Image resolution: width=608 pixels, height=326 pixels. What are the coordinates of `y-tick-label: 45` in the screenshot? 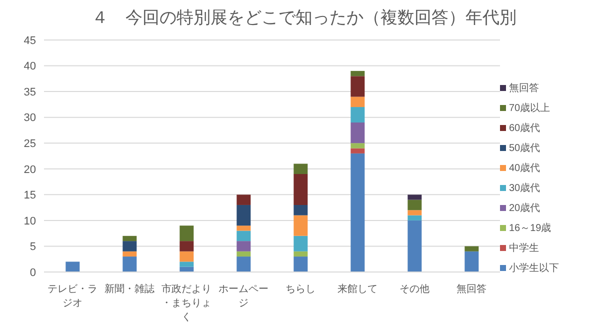 It's located at (30, 40).